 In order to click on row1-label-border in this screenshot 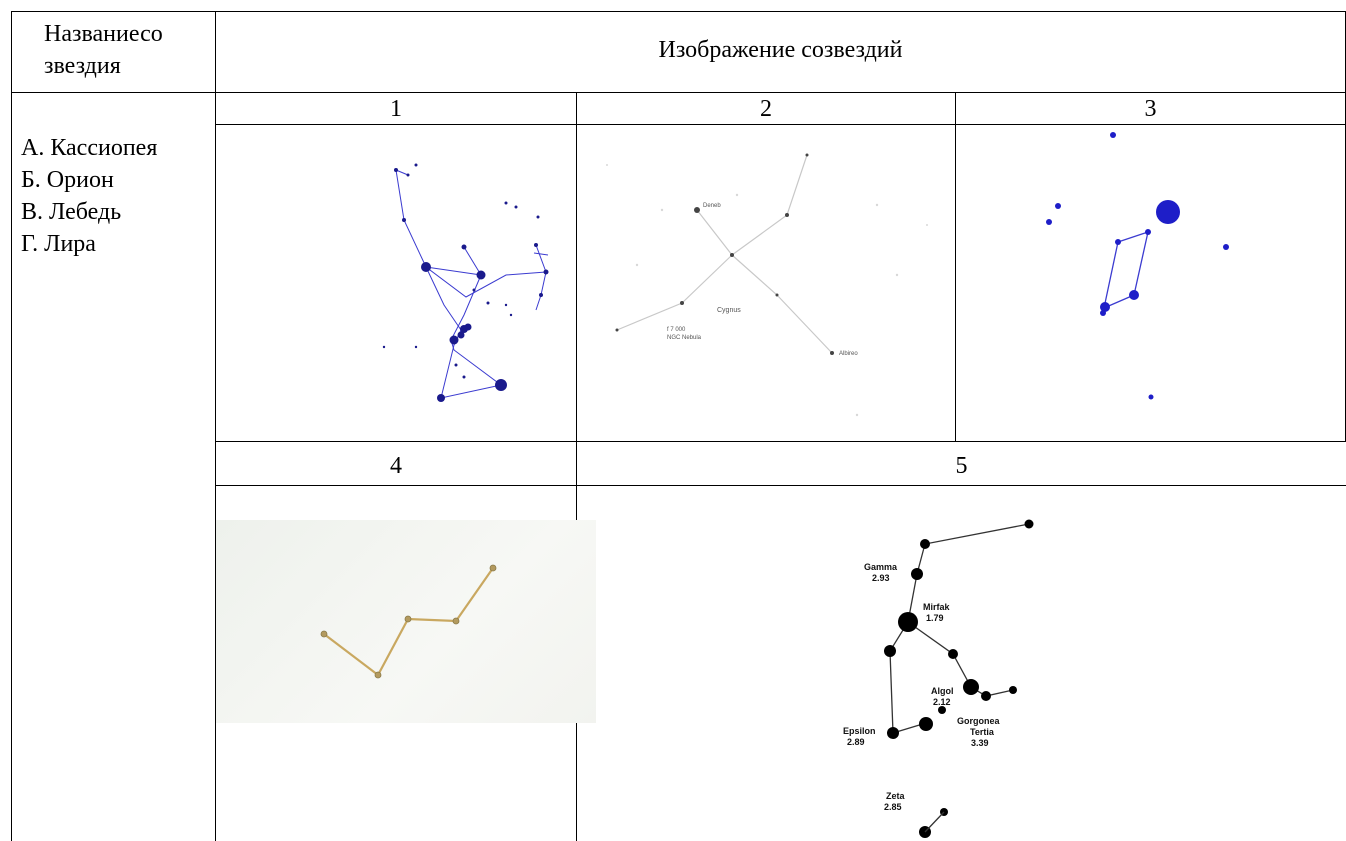, I will do `click(780, 124)`.